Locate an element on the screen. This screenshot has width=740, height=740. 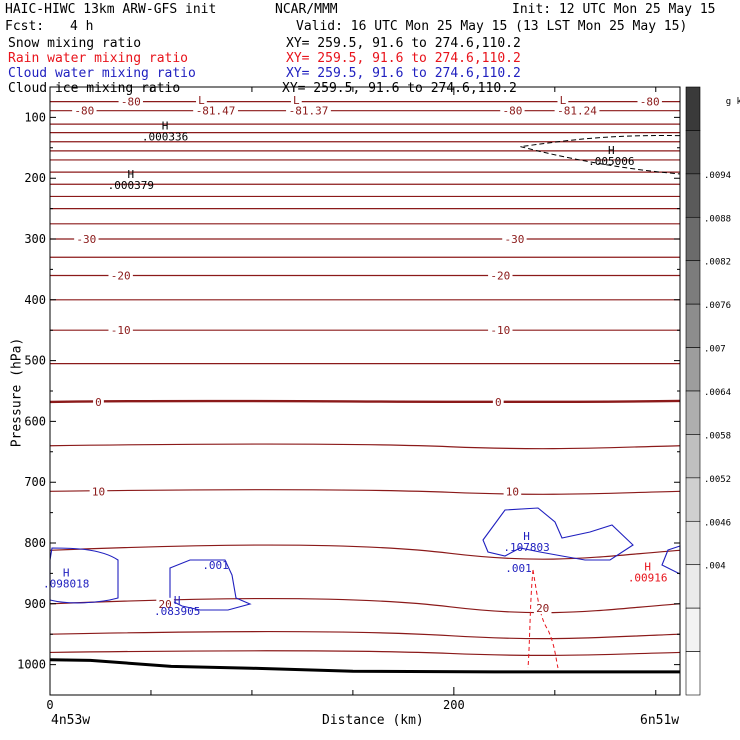
colorbar-label: .0088 is located at coordinates (717, 219).